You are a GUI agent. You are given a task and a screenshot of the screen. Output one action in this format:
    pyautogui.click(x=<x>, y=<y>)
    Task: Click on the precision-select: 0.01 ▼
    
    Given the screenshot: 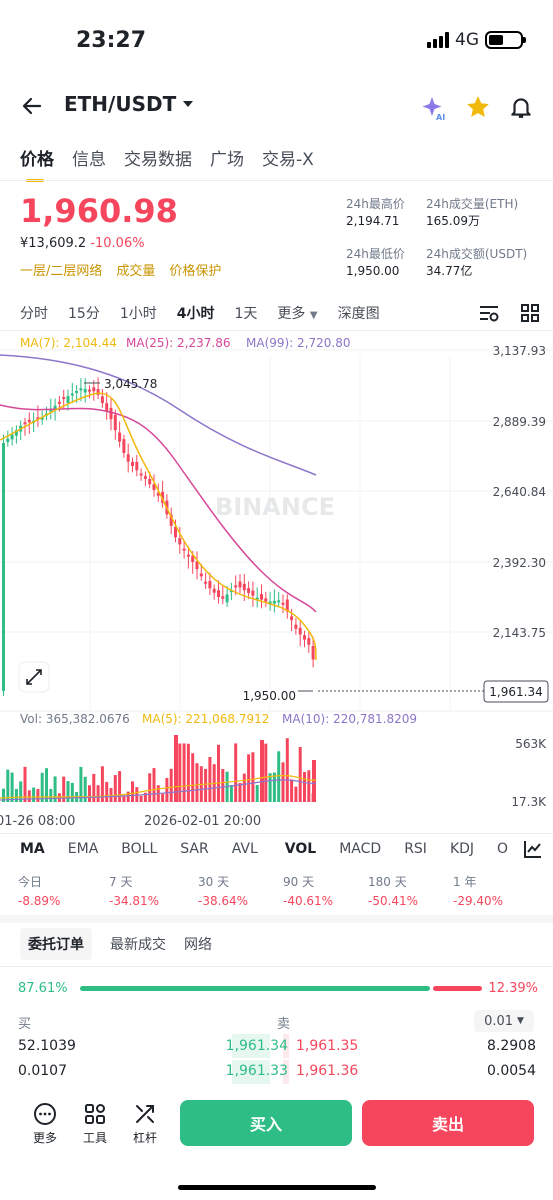 What is the action you would take?
    pyautogui.click(x=504, y=1021)
    